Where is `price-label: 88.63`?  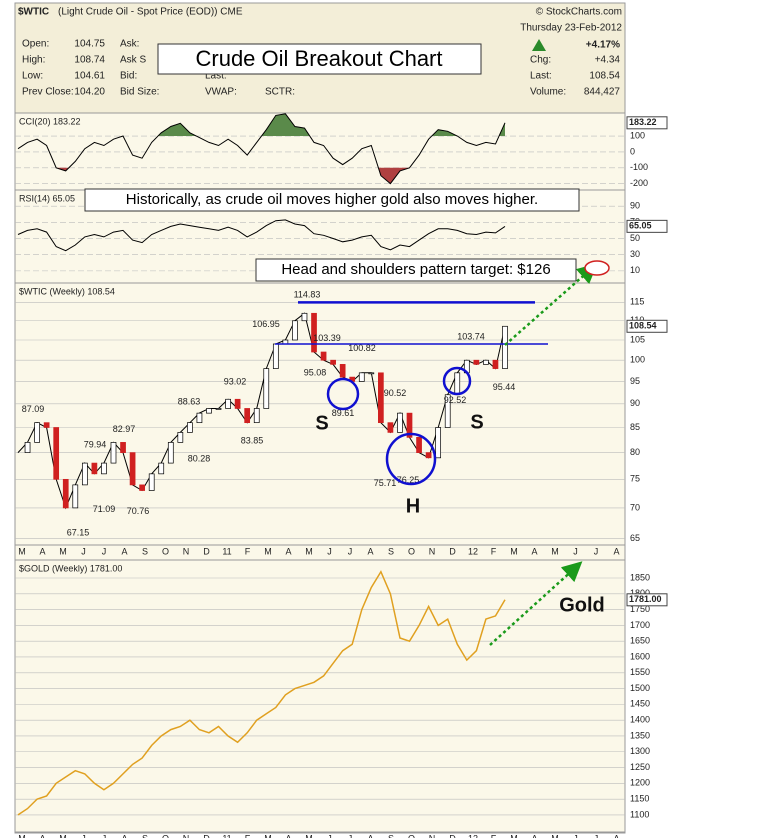 price-label: 88.63 is located at coordinates (189, 402).